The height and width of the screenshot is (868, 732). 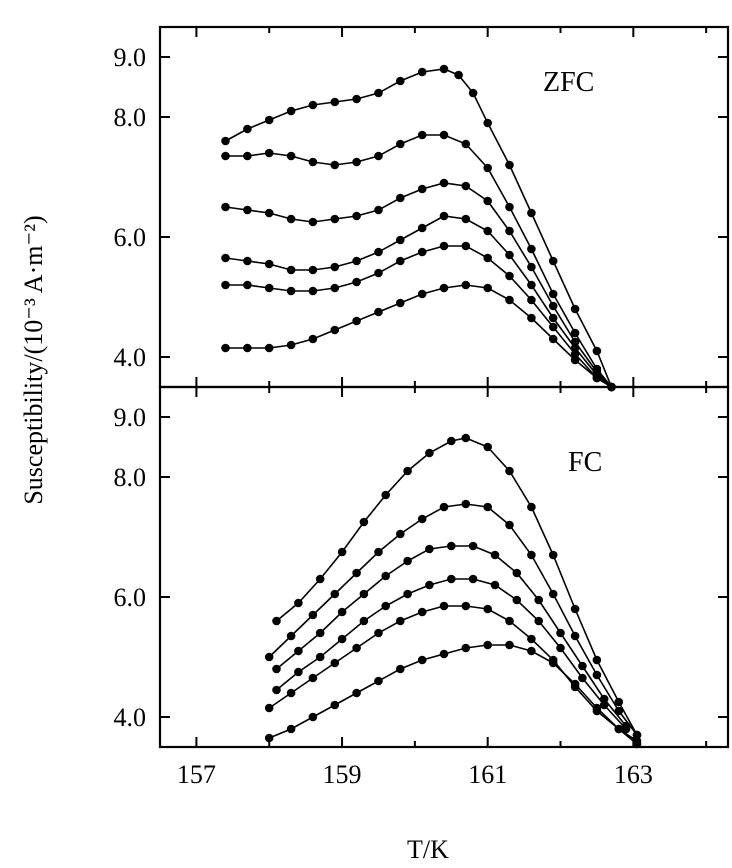 What do you see at coordinates (415, 774) in the screenshot?
I see `x-axis: 157 159 161 163` at bounding box center [415, 774].